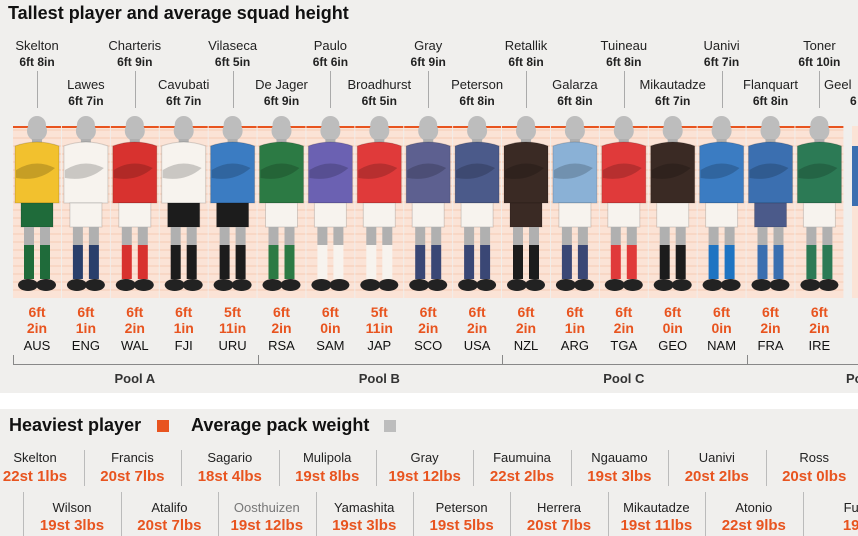  I want to click on tallest-player-name: Vilaseca, so click(233, 45).